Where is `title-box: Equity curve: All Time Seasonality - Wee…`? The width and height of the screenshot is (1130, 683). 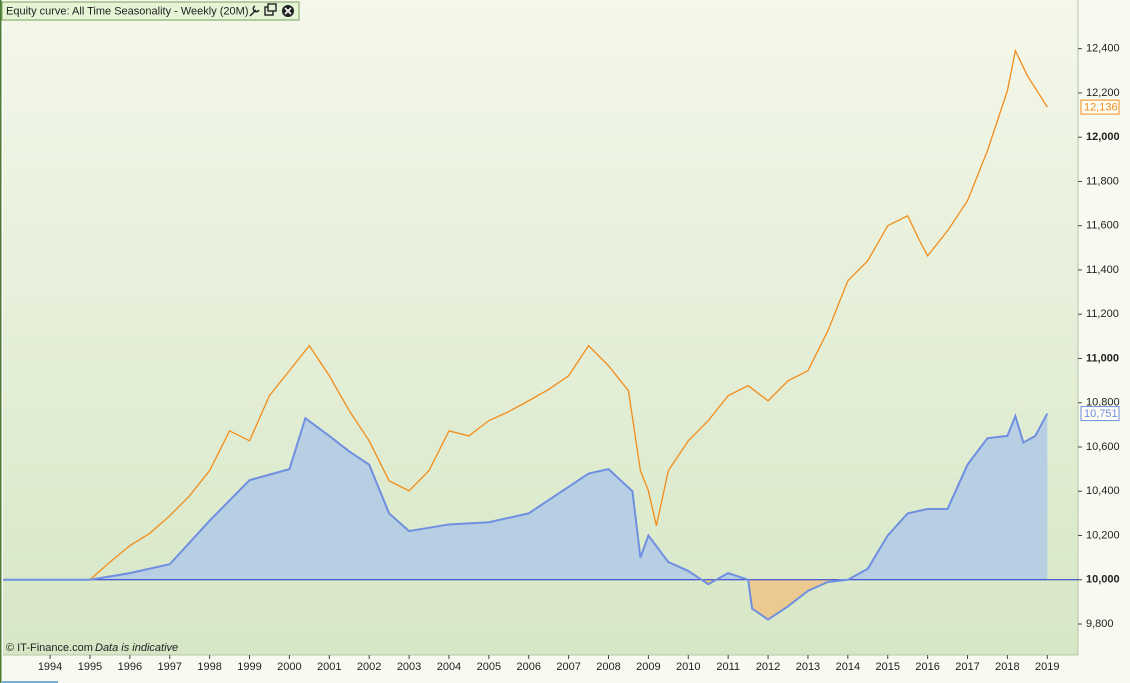 title-box: Equity curve: All Time Seasonality - Wee… is located at coordinates (150, 11).